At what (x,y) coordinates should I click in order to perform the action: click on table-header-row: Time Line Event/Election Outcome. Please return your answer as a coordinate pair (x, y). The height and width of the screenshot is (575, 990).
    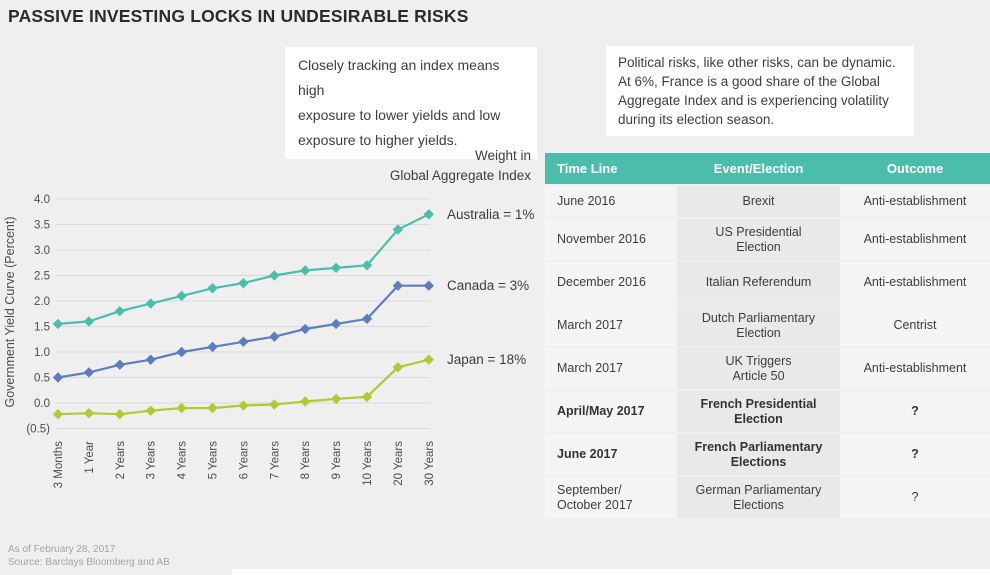
    Looking at the image, I should click on (767, 168).